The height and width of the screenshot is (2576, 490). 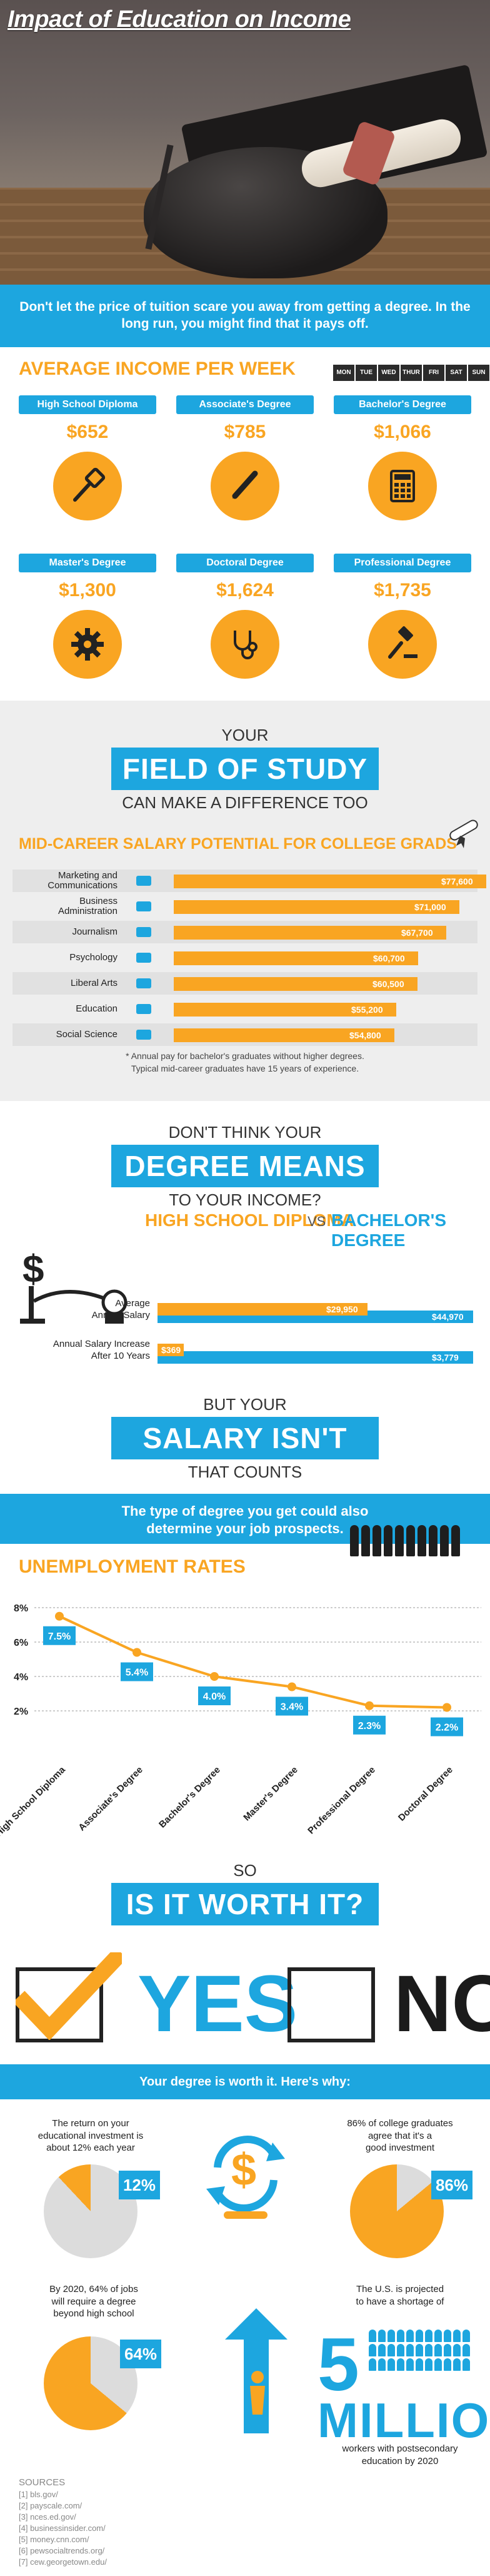 What do you see at coordinates (143, 983) in the screenshot?
I see `quill-icon` at bounding box center [143, 983].